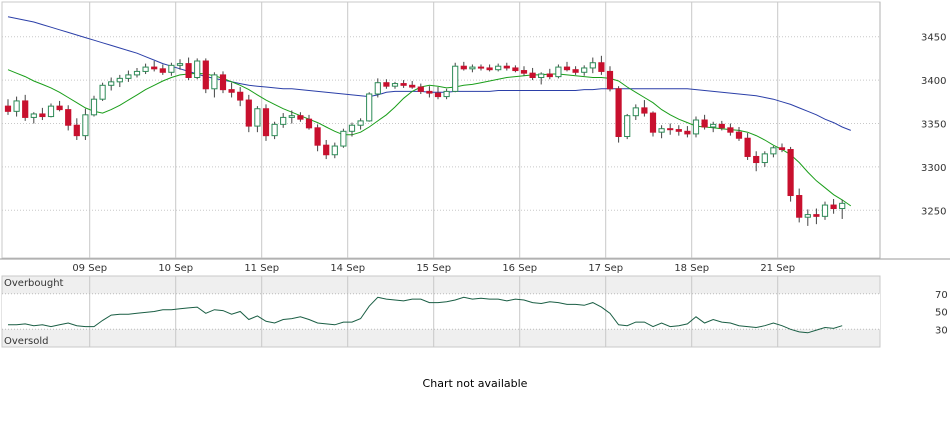 The height and width of the screenshot is (422, 950). I want to click on y-tick-label: 3300, so click(933, 168).